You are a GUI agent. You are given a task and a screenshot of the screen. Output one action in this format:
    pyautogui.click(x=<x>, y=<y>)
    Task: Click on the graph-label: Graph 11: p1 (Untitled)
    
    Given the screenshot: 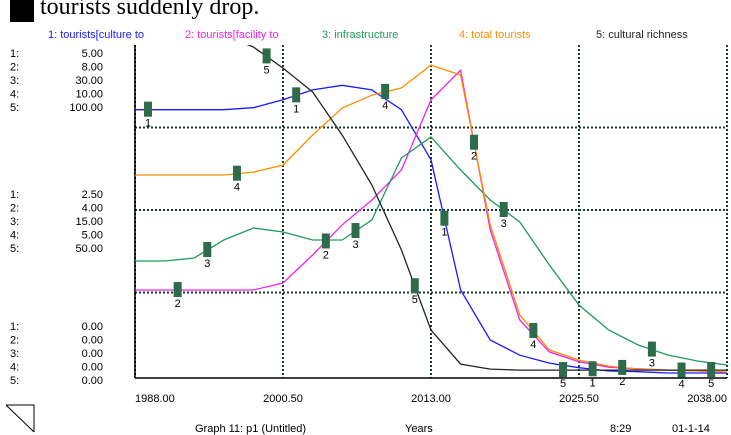 What is the action you would take?
    pyautogui.click(x=250, y=429)
    